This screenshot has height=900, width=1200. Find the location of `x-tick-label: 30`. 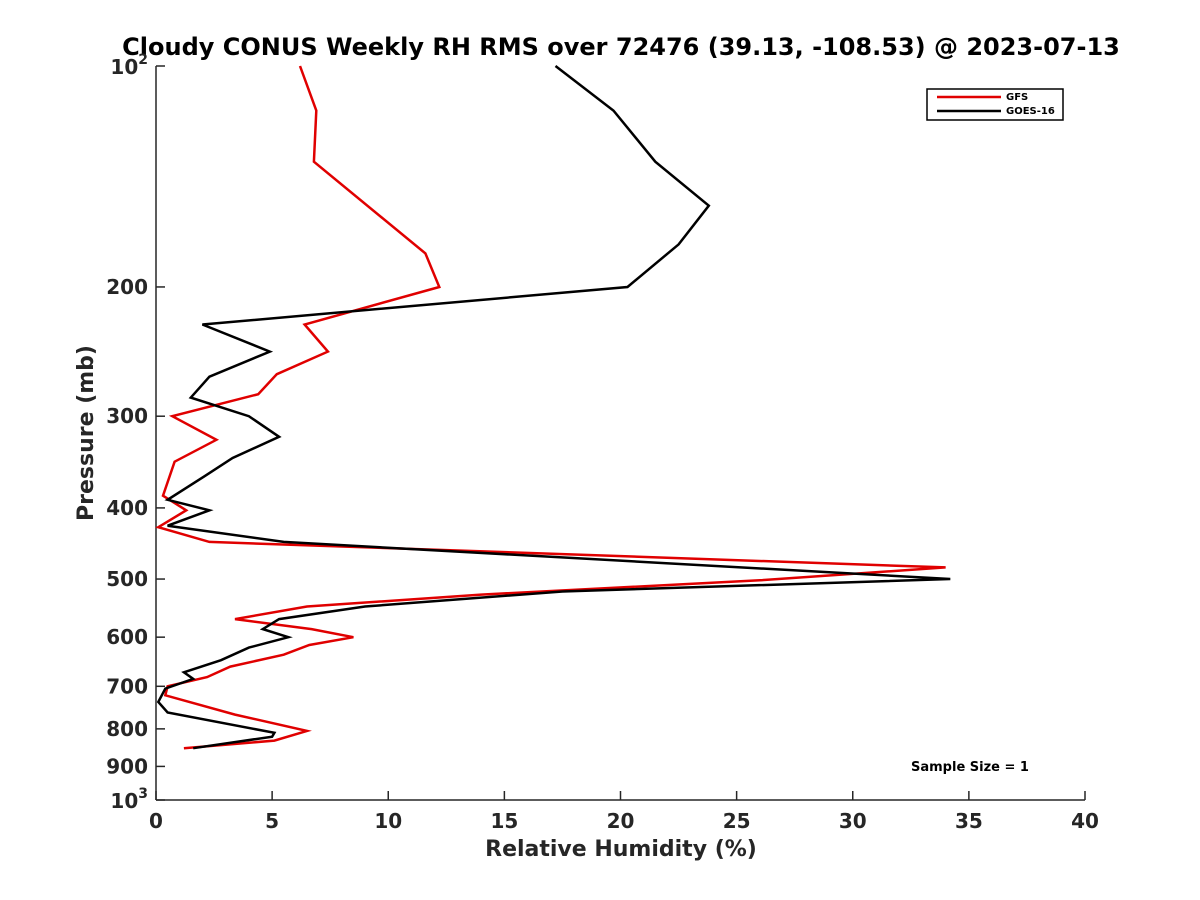

x-tick-label: 30 is located at coordinates (853, 821).